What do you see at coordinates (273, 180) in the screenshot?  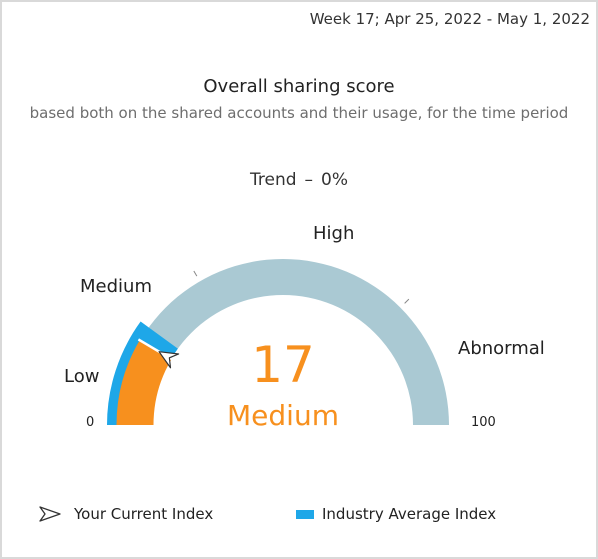 I see `trend-label: Trend` at bounding box center [273, 180].